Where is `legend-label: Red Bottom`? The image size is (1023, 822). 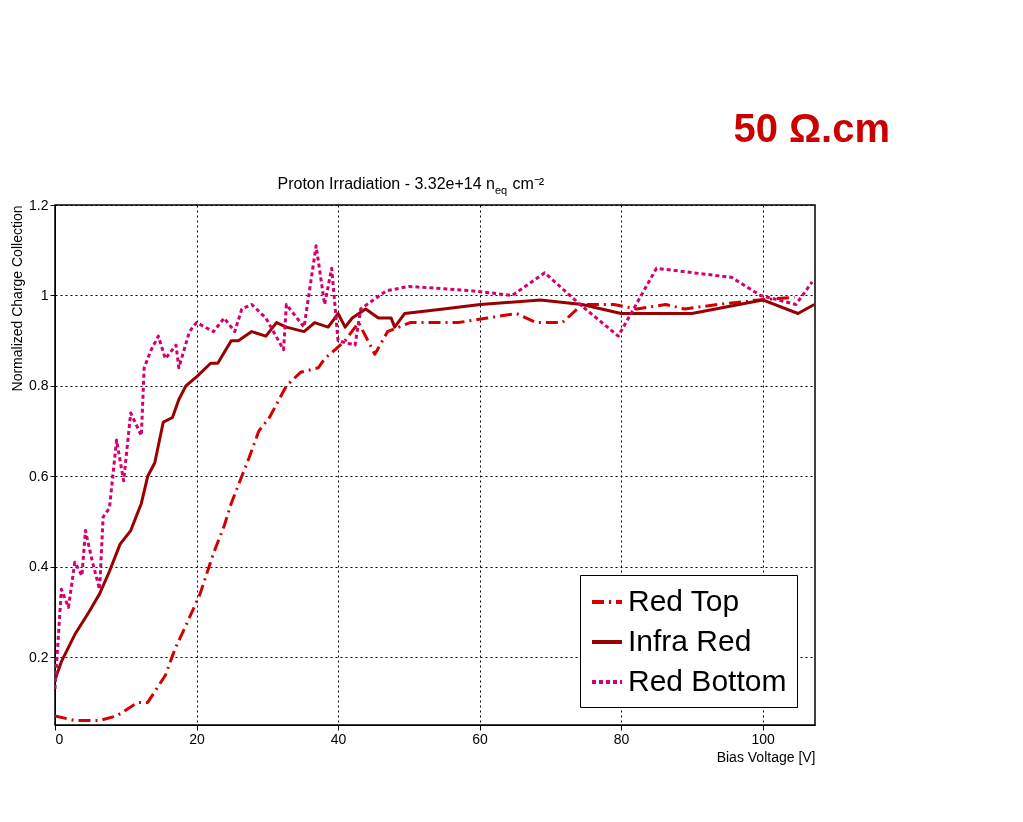 legend-label: Red Bottom is located at coordinates (707, 680).